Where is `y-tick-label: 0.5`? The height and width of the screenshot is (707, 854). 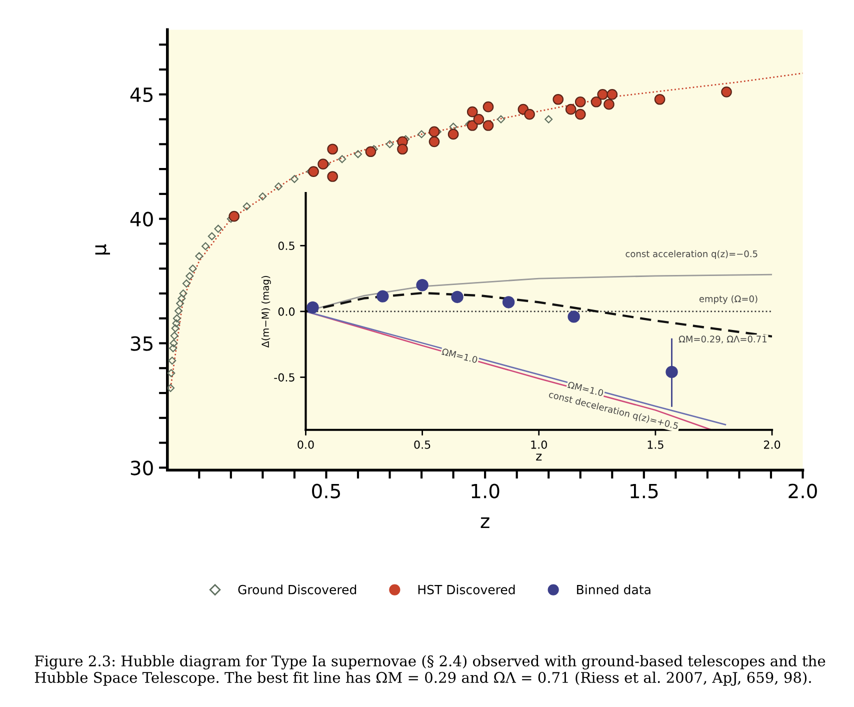
y-tick-label: 0.5 is located at coordinates (286, 246).